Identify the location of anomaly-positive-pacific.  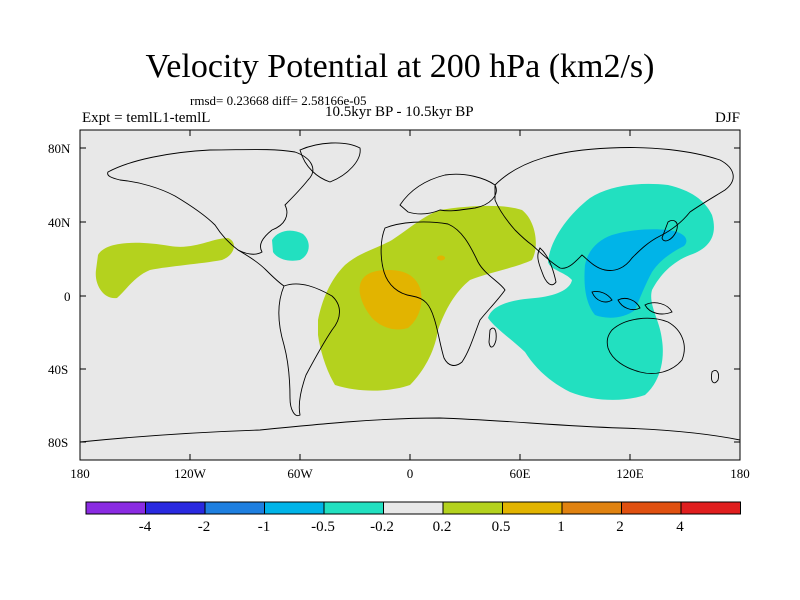
(164, 268).